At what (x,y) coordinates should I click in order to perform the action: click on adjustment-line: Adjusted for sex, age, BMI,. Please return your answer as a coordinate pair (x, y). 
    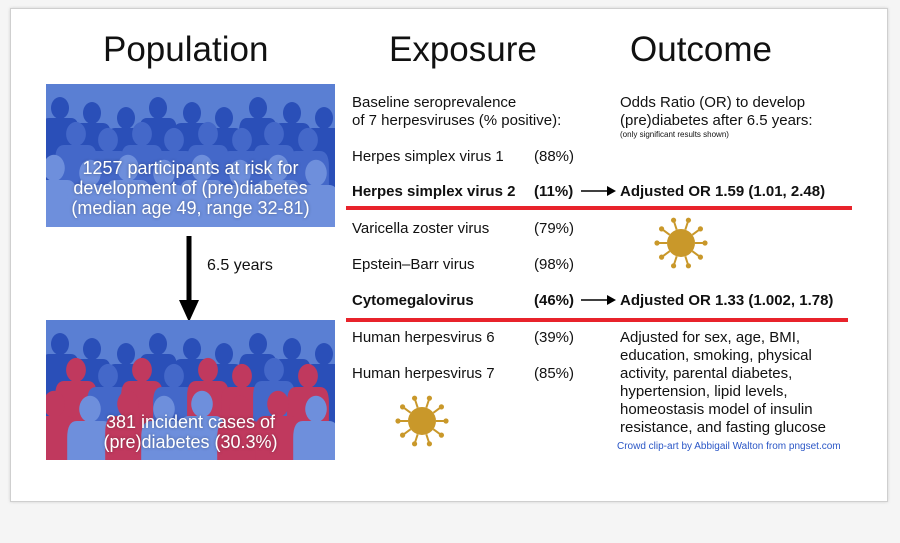
    Looking at the image, I should click on (710, 337).